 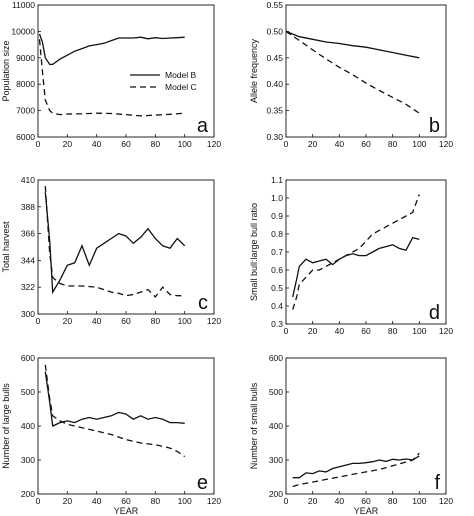 What do you see at coordinates (28, 260) in the screenshot?
I see `y-tick-label: 344` at bounding box center [28, 260].